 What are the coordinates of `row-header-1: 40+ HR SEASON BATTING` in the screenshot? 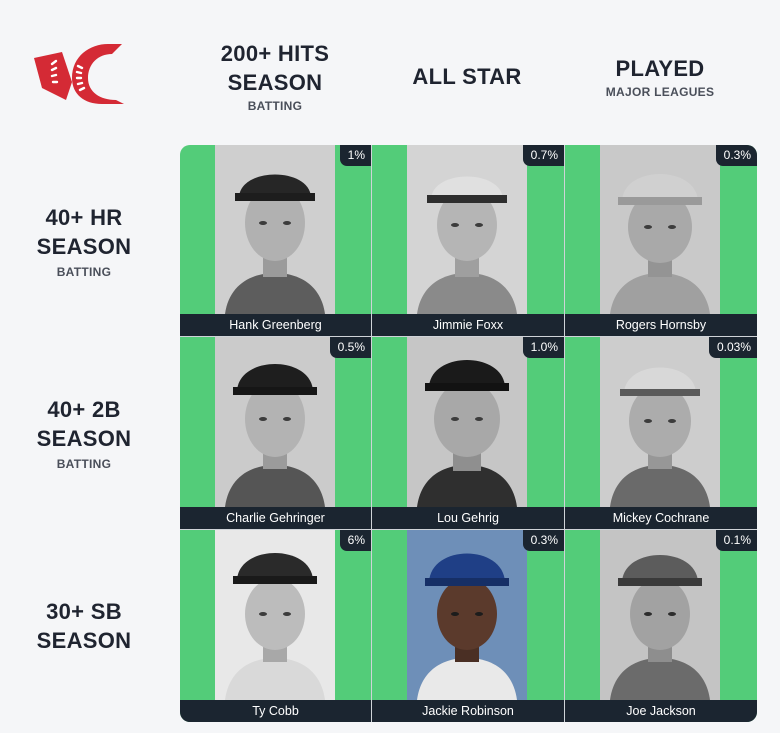 It's located at (84, 240).